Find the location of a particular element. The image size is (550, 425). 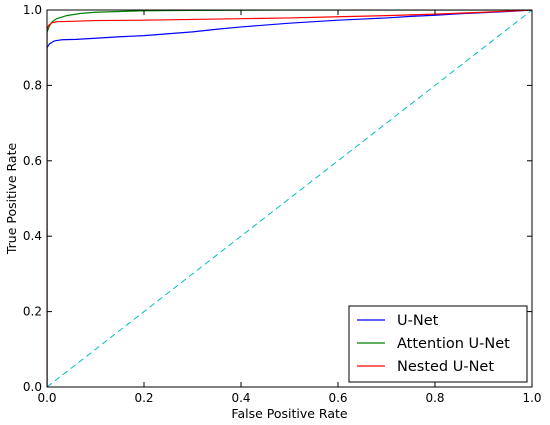

x-tick-label: 0.6 is located at coordinates (337, 398).